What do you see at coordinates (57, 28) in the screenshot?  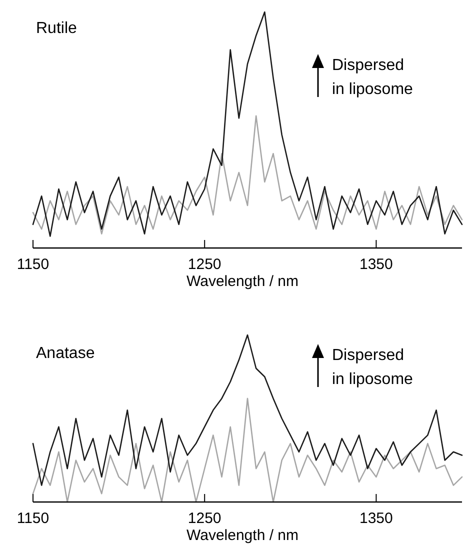 I see `text: Rutile` at bounding box center [57, 28].